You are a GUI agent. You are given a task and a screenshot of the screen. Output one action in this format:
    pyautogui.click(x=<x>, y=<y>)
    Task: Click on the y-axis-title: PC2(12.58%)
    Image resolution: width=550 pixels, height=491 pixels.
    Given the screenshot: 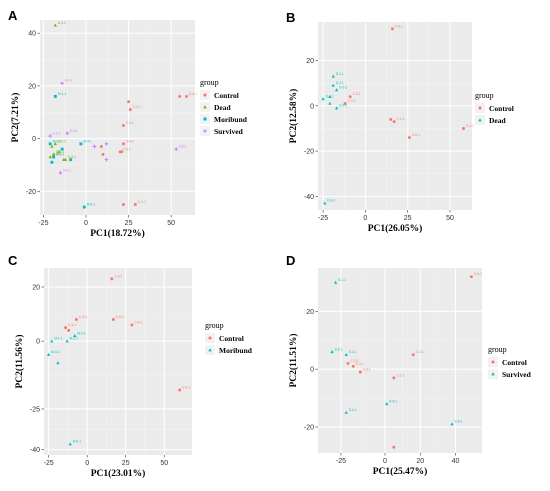 What is the action you would take?
    pyautogui.click(x=293, y=116)
    